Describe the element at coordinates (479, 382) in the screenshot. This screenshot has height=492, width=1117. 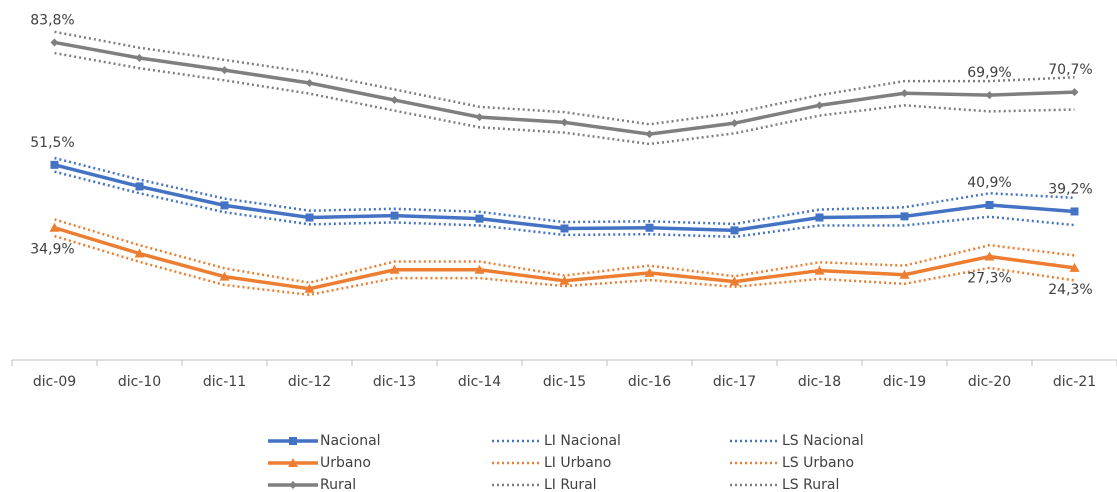
I see `x-tick-label: dic-14` at that location.